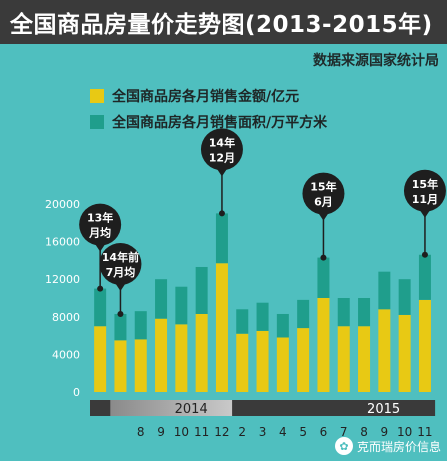 The height and width of the screenshot is (461, 447). What do you see at coordinates (62, 279) in the screenshot?
I see `y-tick-label: 12000` at bounding box center [62, 279].